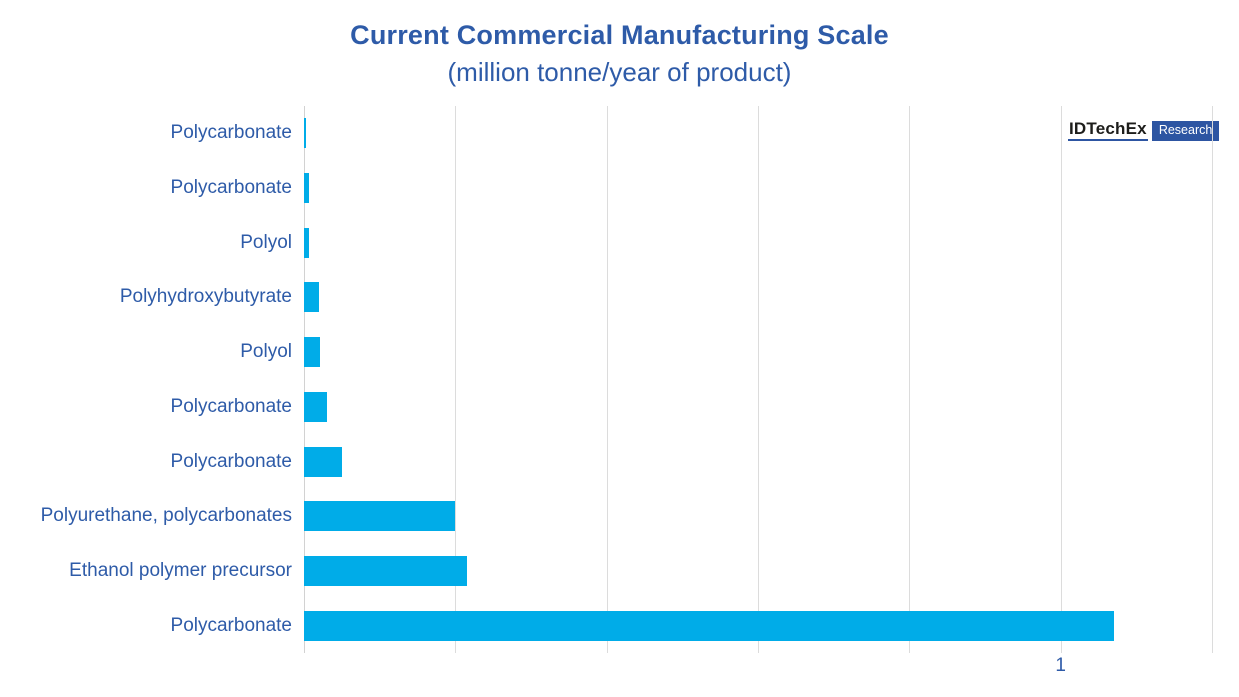 Image resolution: width=1239 pixels, height=697 pixels. Describe the element at coordinates (1185, 130) in the screenshot. I see `research-badge: Research` at that location.